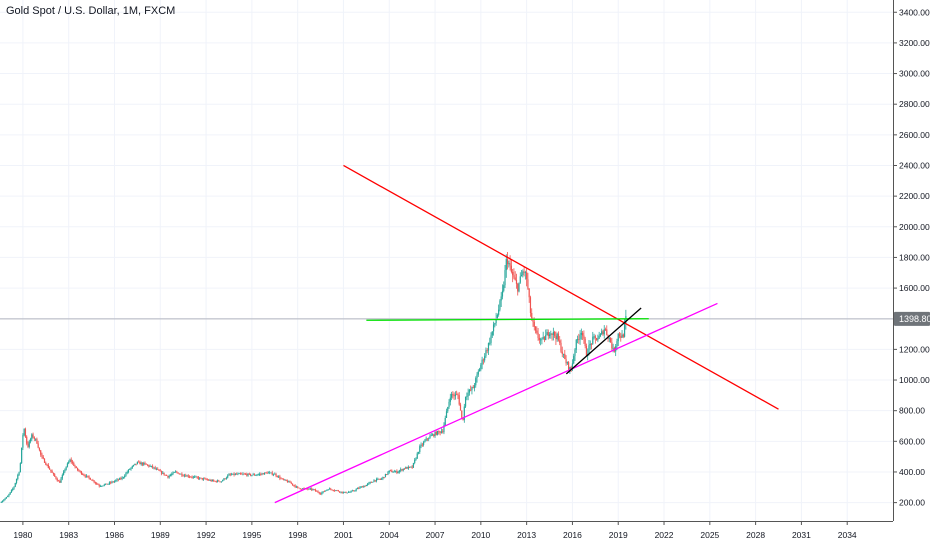 Image resolution: width=932 pixels, height=550 pixels. I want to click on time-tick-label: 2016, so click(572, 535).